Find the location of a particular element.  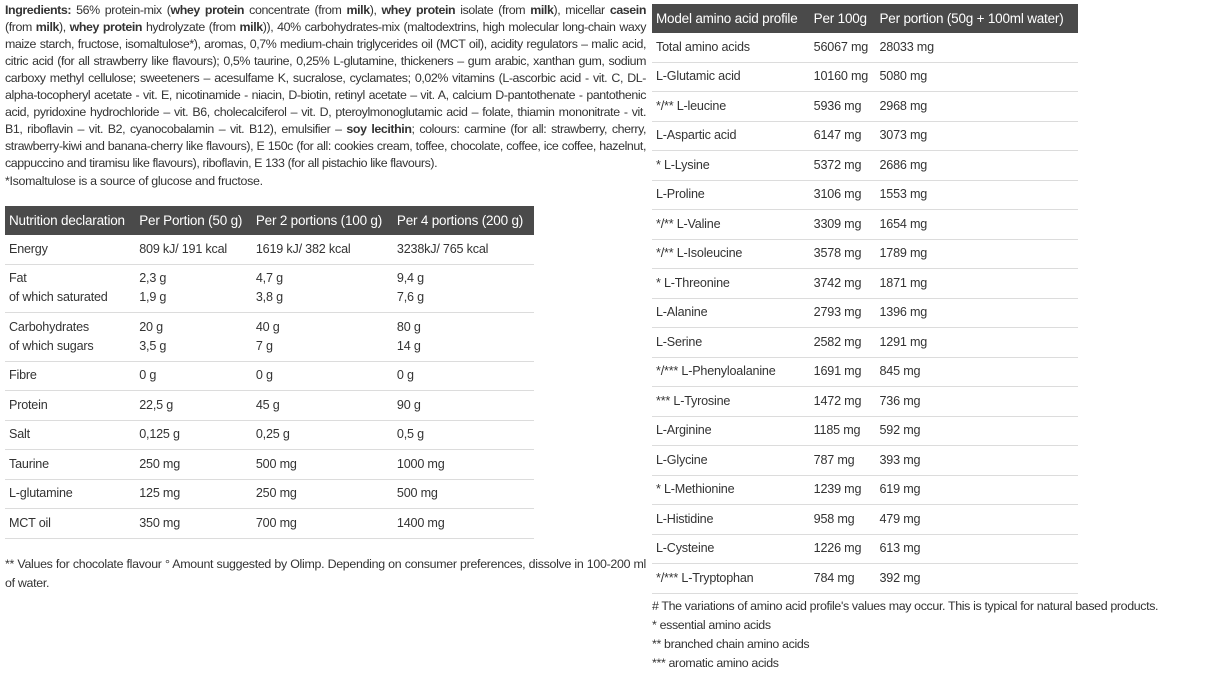

amino-cell: 479 mg is located at coordinates (976, 520).